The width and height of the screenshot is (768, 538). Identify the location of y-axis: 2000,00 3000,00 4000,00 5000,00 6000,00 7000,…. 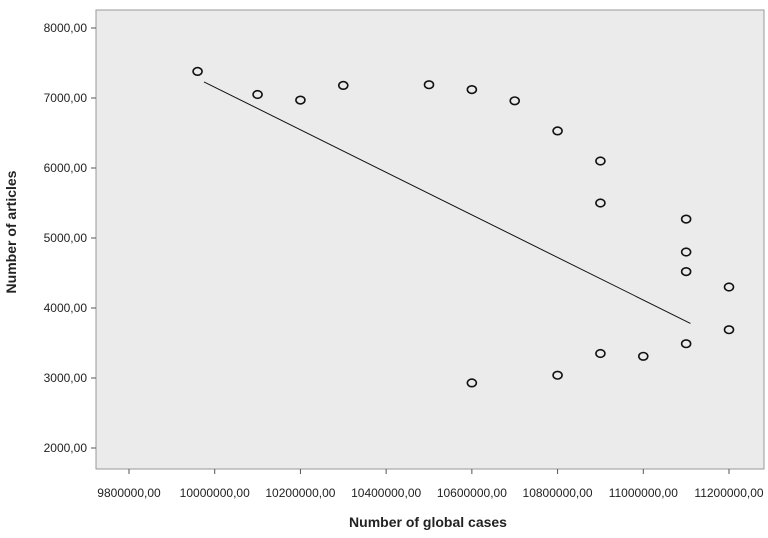
(70, 238).